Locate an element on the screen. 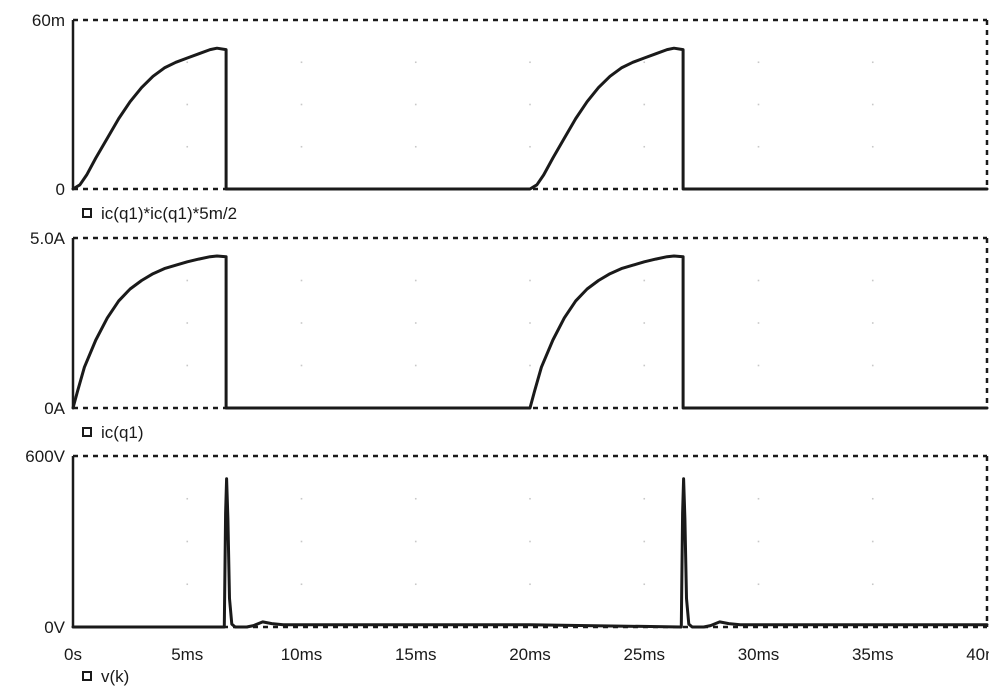 This screenshot has width=989, height=686. y-tick-label: 5.0A is located at coordinates (48, 238).